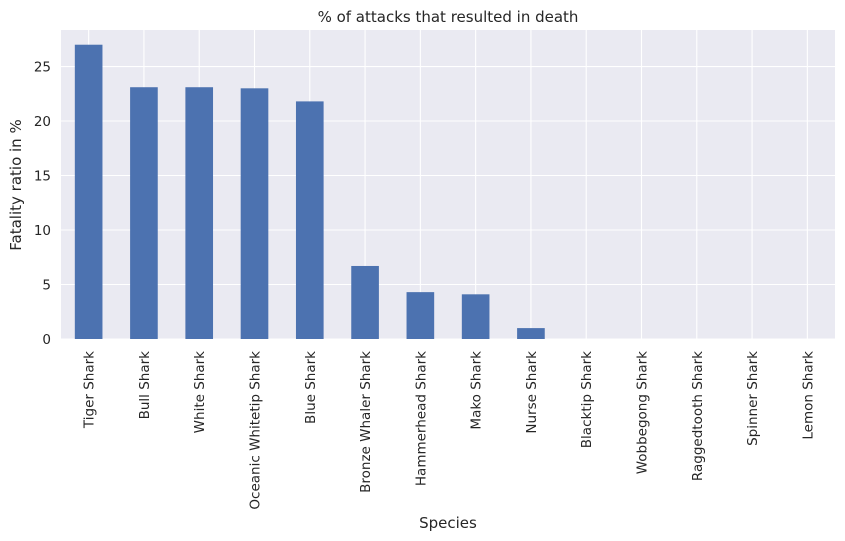  What do you see at coordinates (448, 17) in the screenshot?
I see `chart-title: % of attacks that resulted in death` at bounding box center [448, 17].